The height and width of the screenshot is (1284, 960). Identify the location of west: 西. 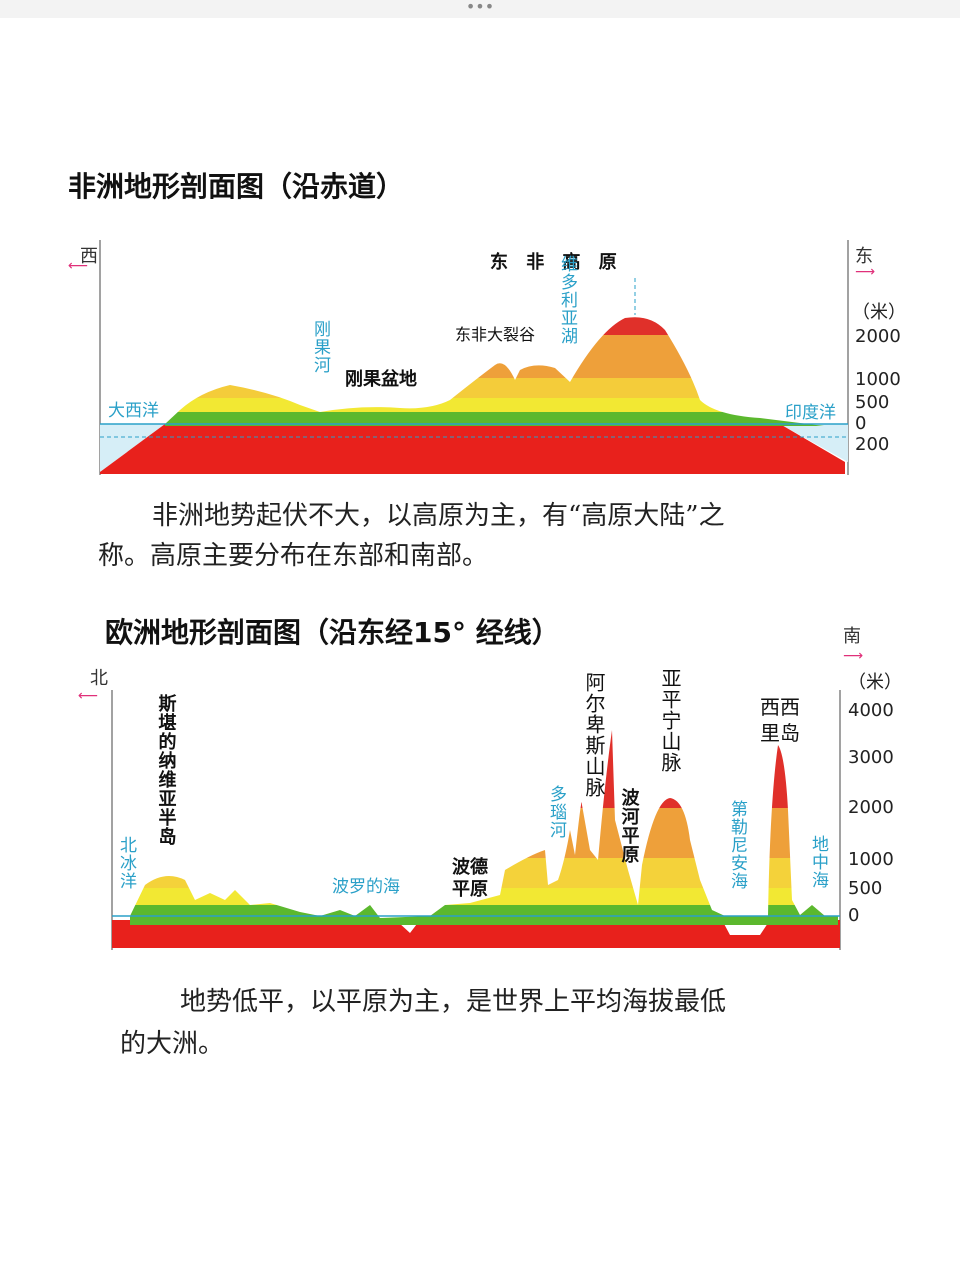
(89, 256).